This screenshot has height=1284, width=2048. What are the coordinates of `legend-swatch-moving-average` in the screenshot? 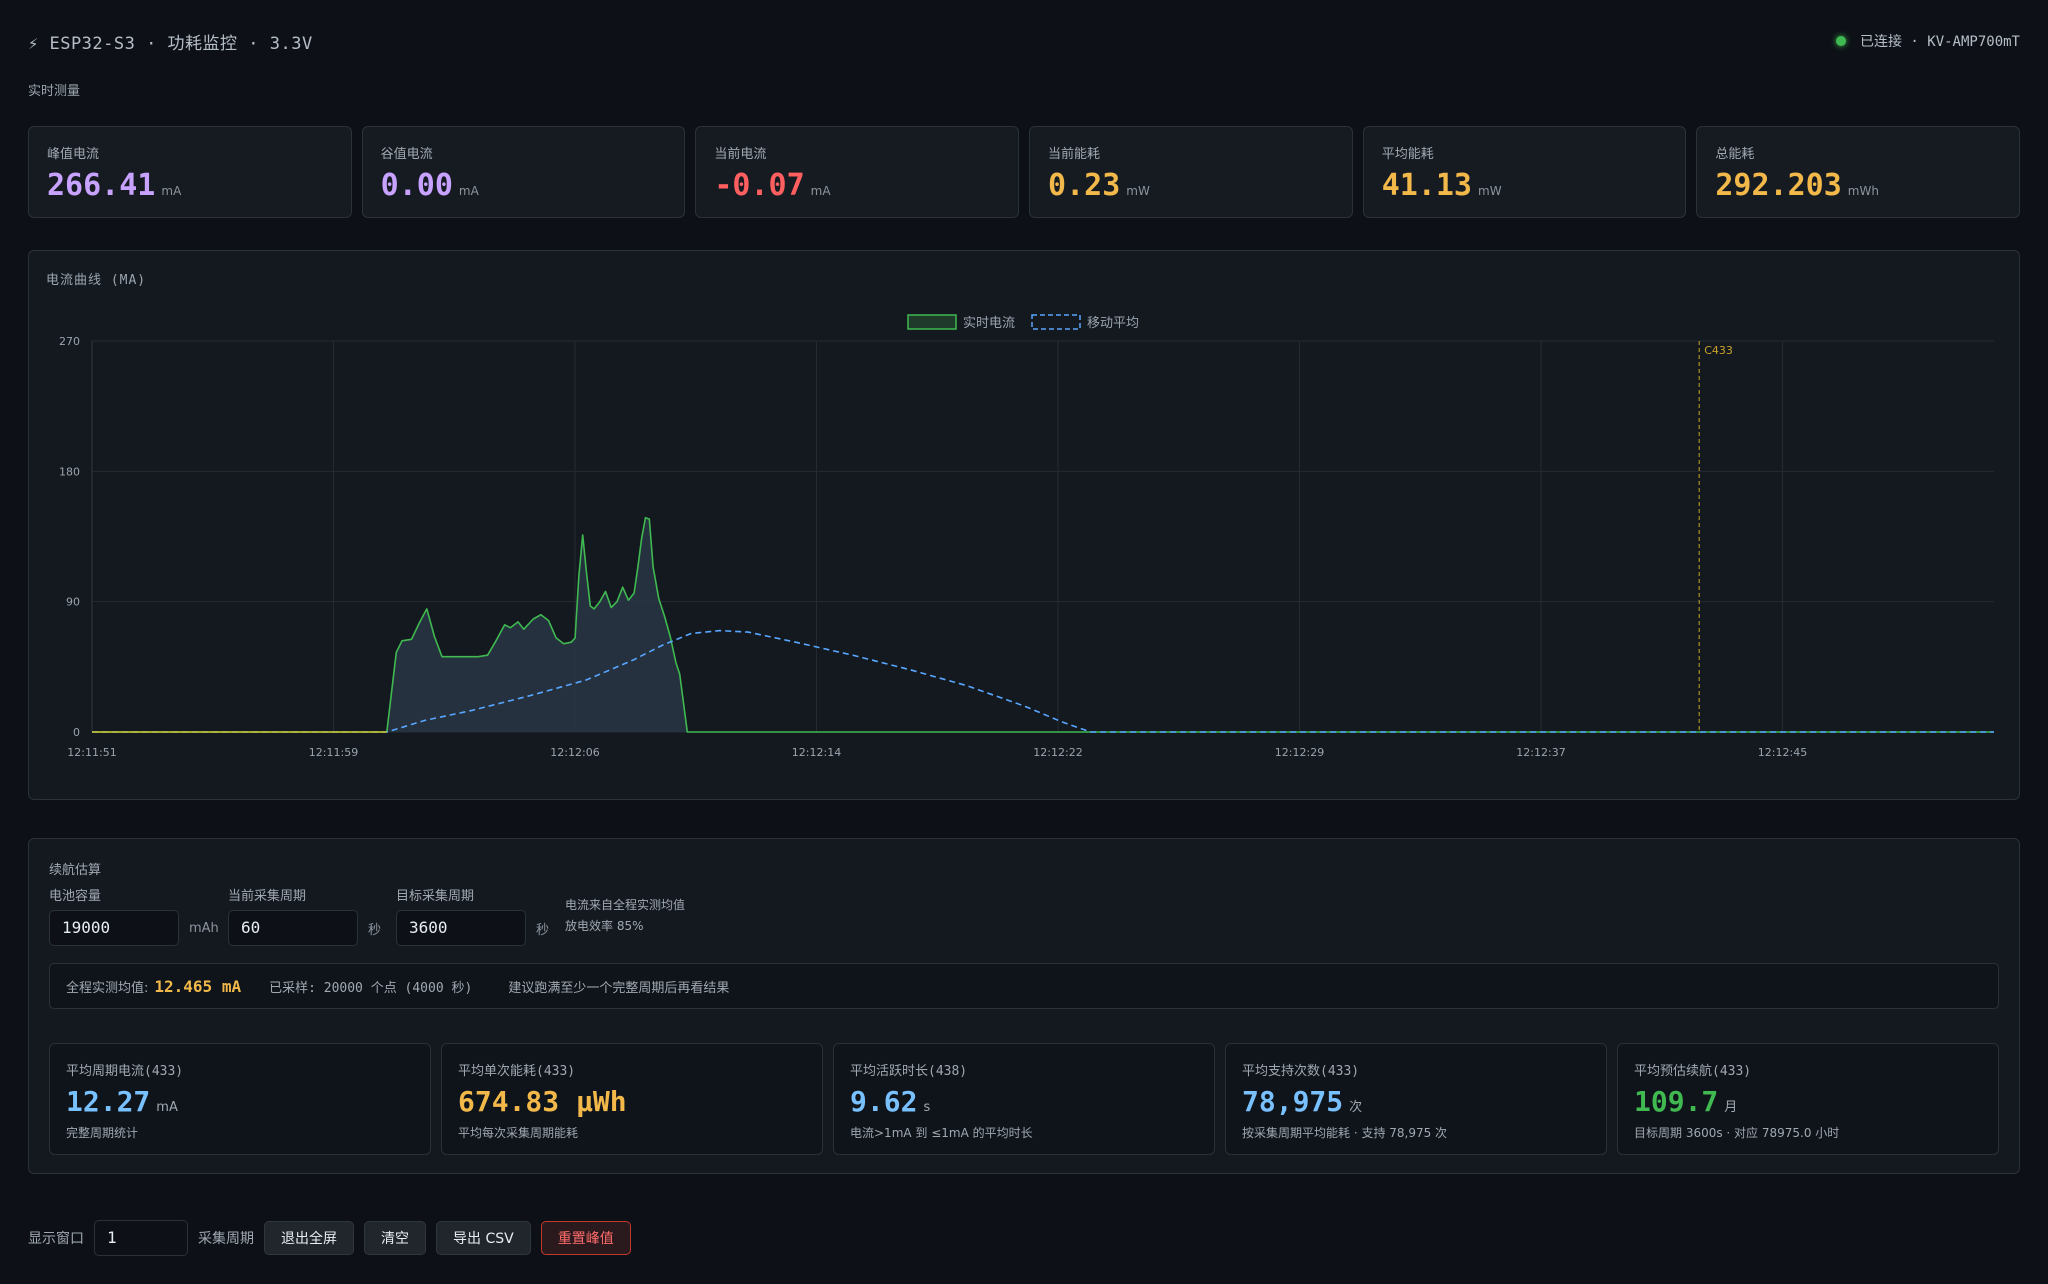 It's located at (1056, 322).